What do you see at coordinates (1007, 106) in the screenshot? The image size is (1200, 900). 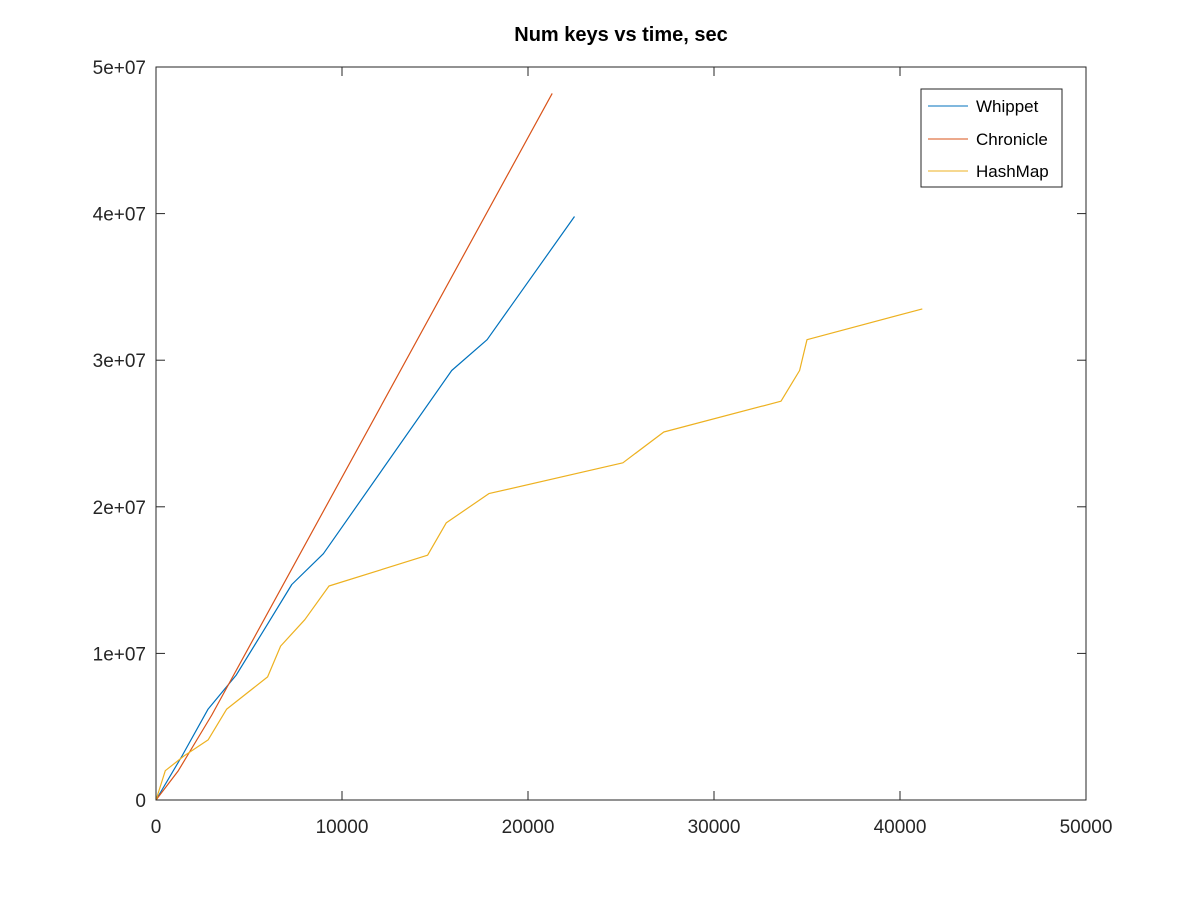 I see `legend-label-whippet: Whippet` at bounding box center [1007, 106].